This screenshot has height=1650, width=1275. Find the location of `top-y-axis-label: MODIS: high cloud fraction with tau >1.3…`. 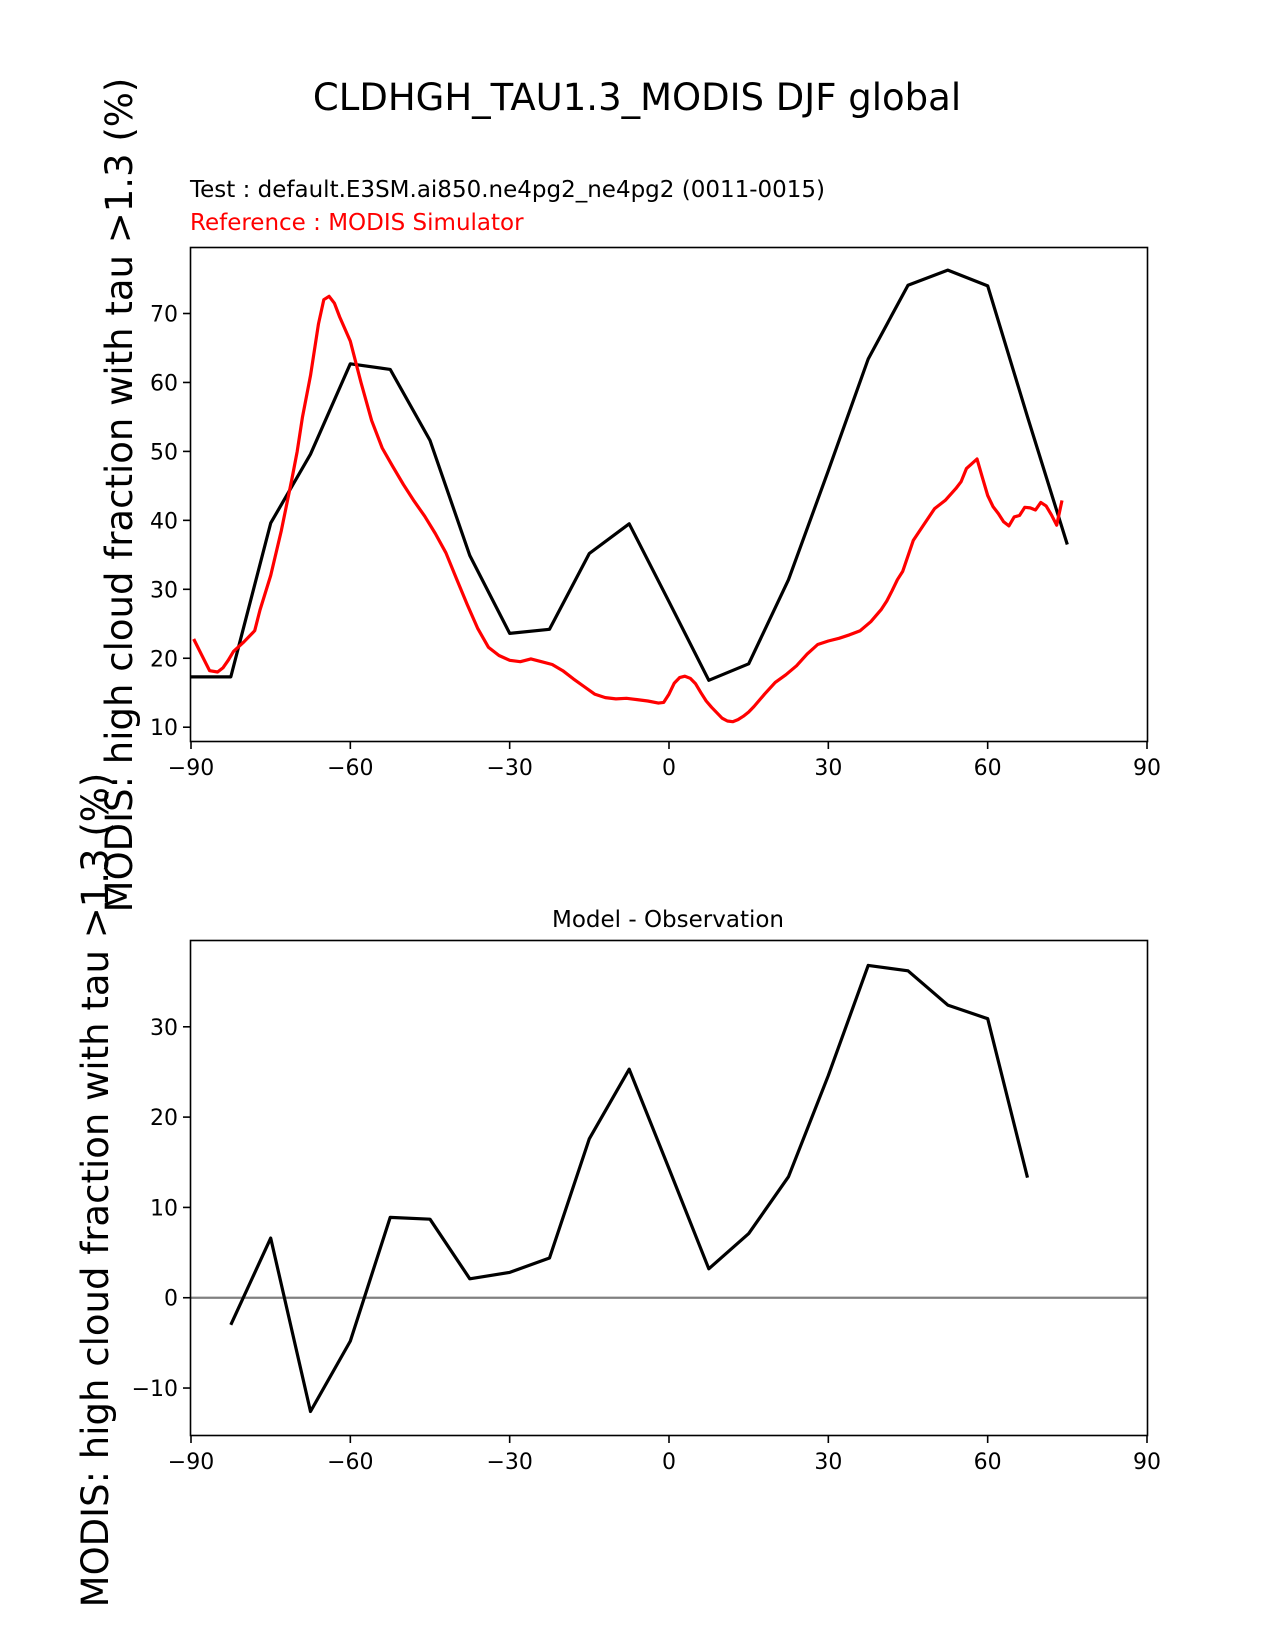

top-y-axis-label: MODIS: high cloud fraction with tau >1.3… is located at coordinates (119, 495).